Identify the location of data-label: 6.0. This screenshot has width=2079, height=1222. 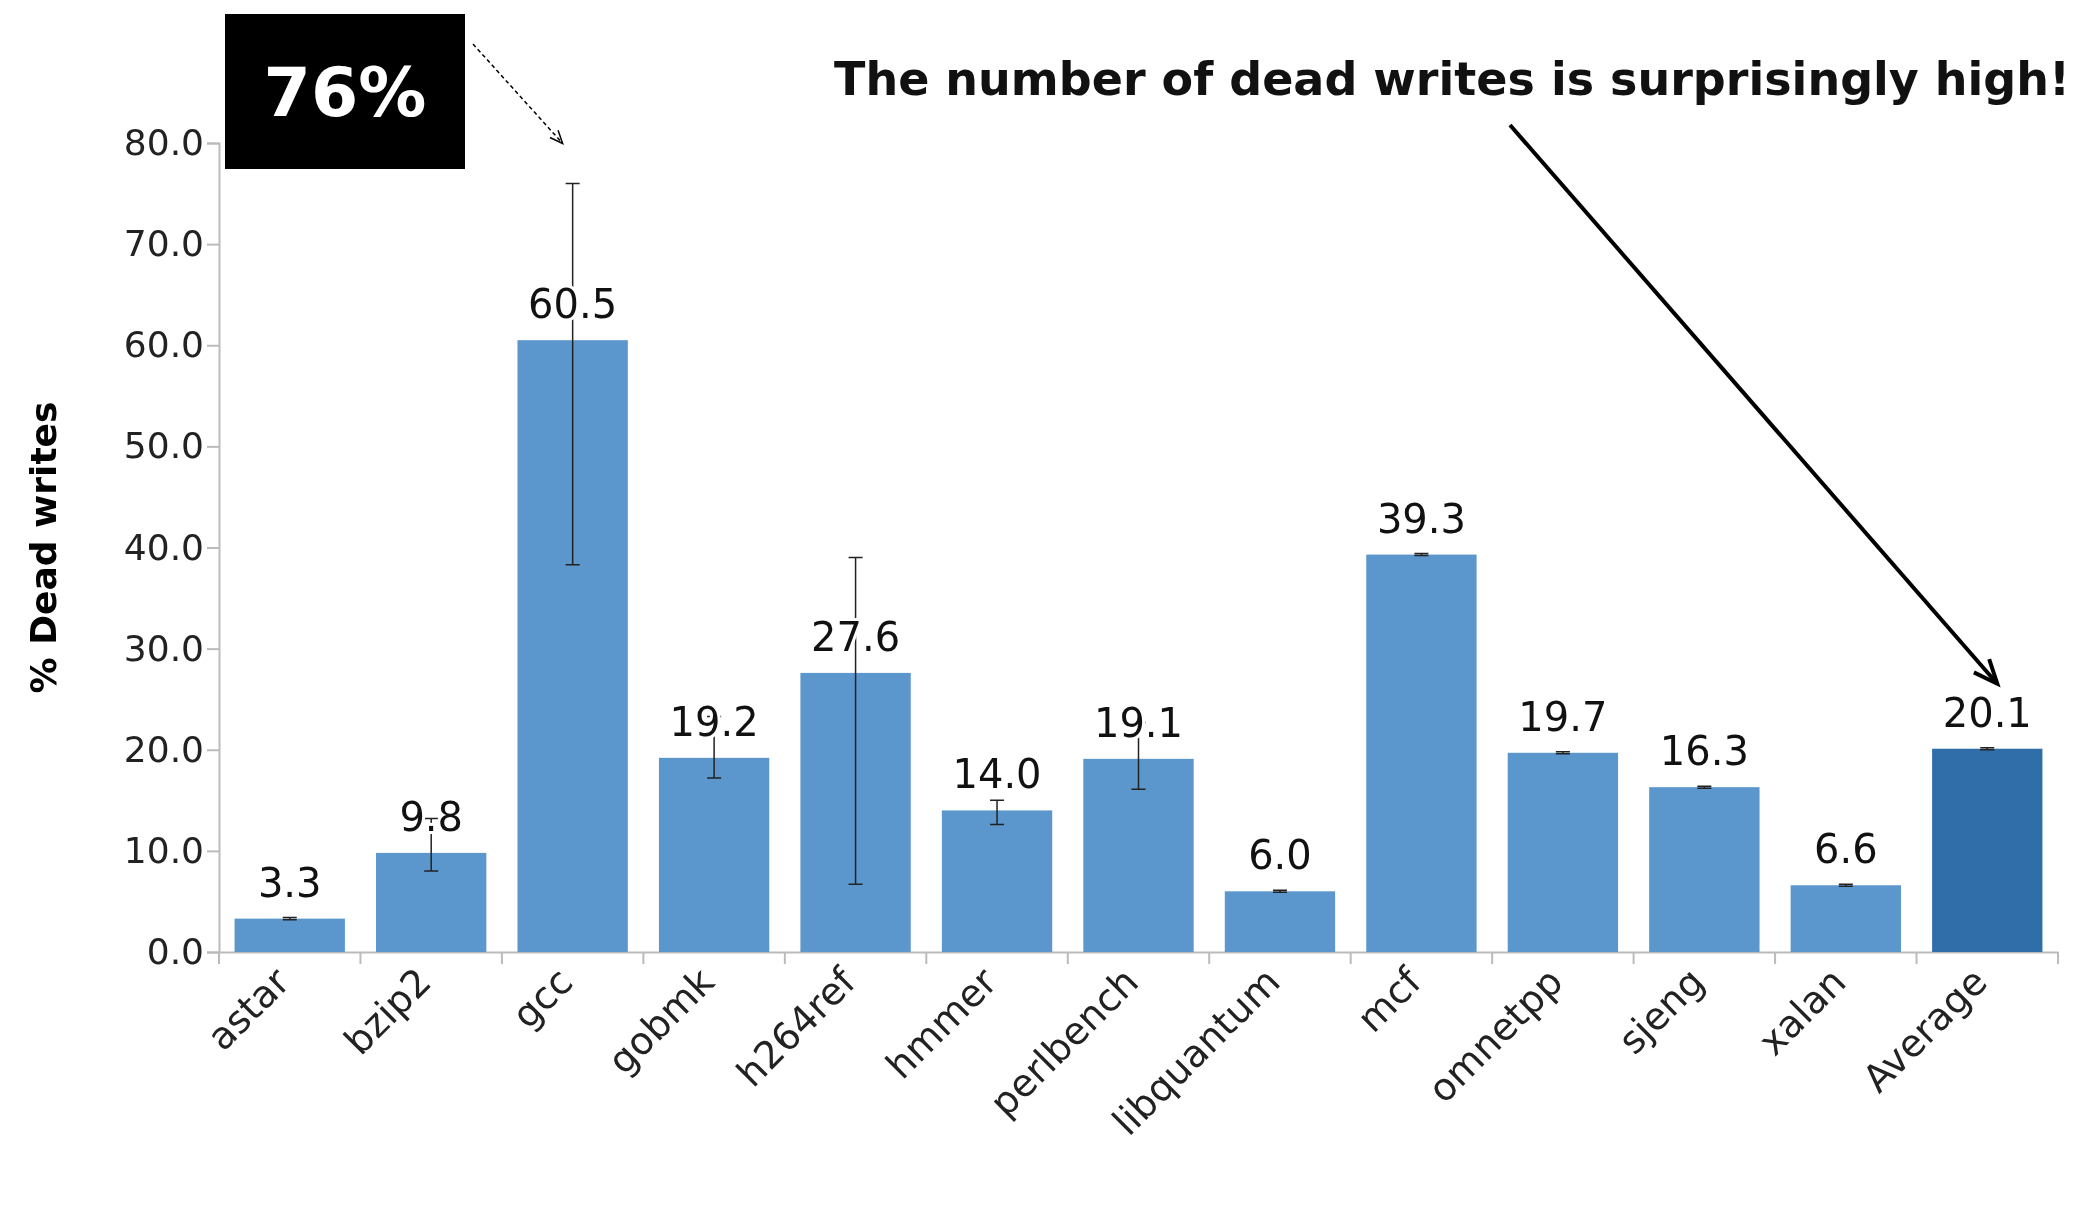
(1280, 855).